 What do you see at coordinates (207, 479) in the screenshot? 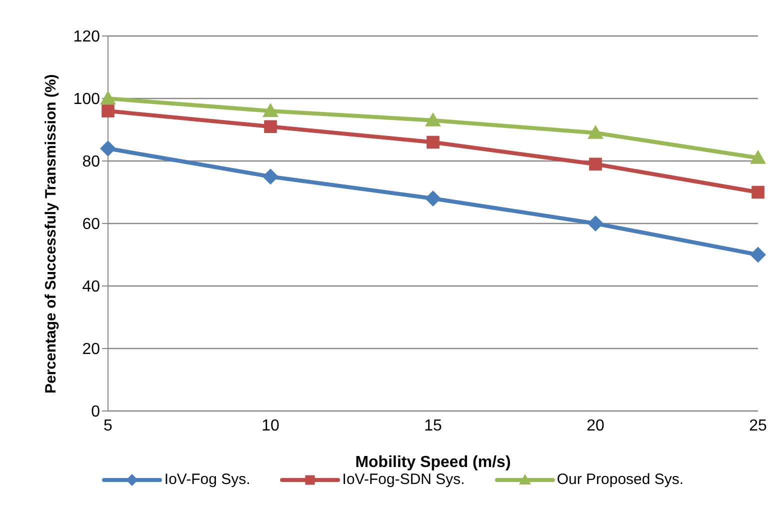
I see `legend-label: IoV-Fog Sys.` at bounding box center [207, 479].